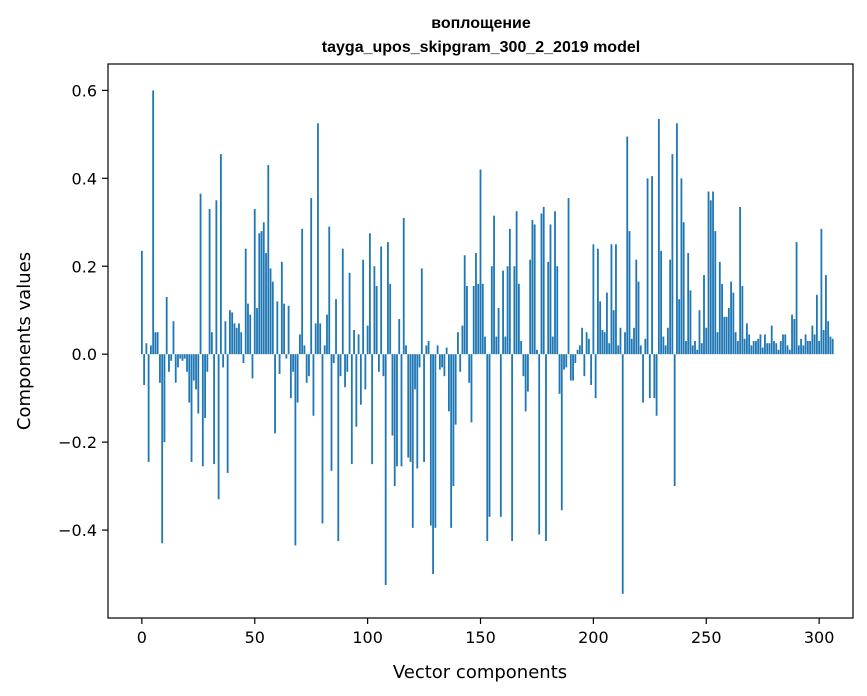 This screenshot has height=696, width=867. What do you see at coordinates (77, 442) in the screenshot?
I see `y-tick-label: −0.2` at bounding box center [77, 442].